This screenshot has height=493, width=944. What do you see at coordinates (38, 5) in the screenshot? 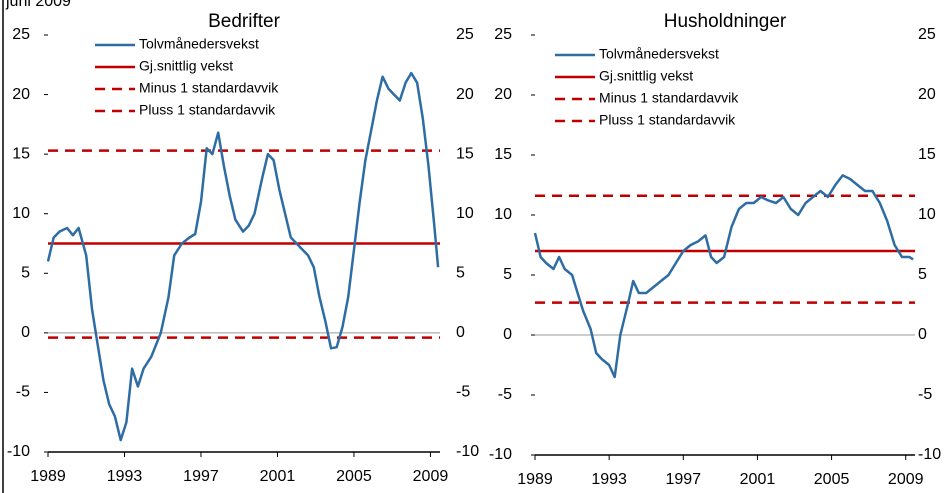
I see `date-note: juni 2009` at bounding box center [38, 5].